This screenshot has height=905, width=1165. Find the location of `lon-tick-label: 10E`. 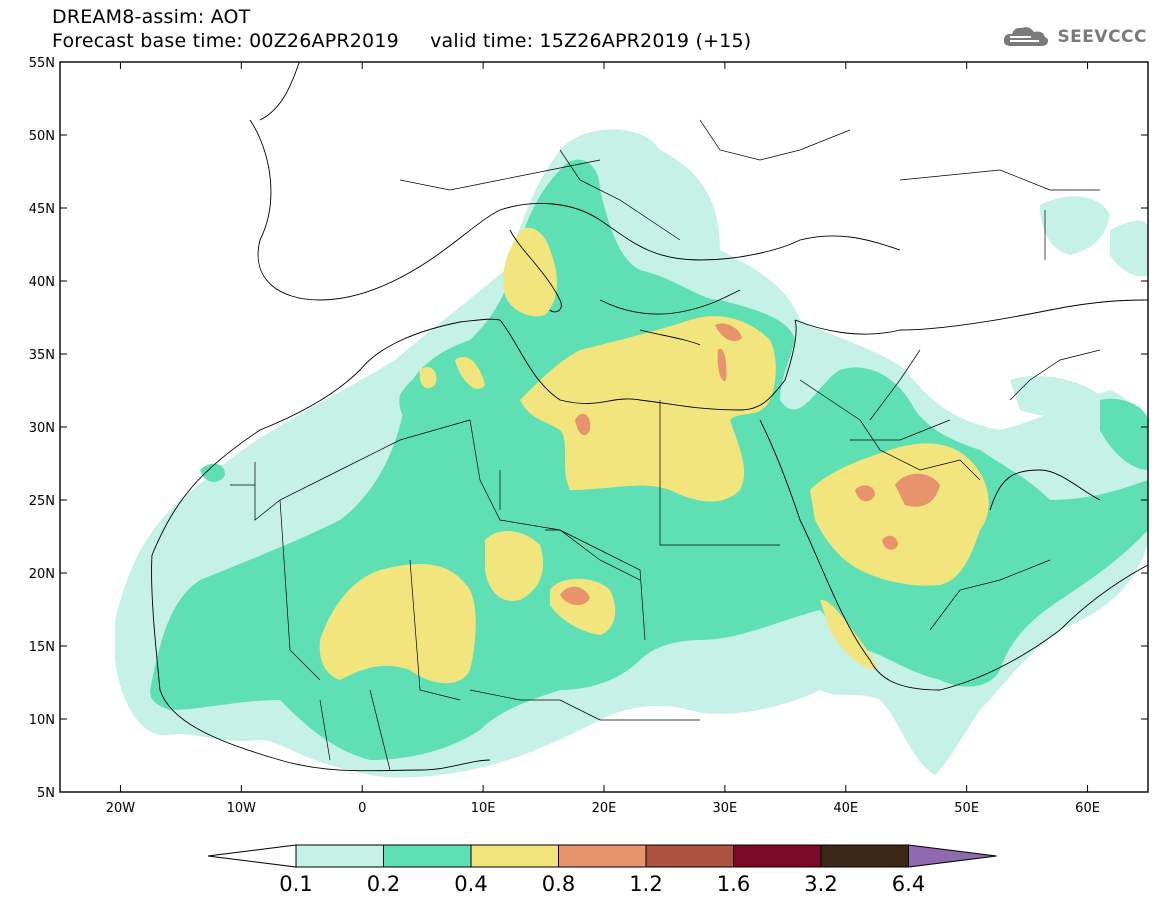

lon-tick-label: 10E is located at coordinates (483, 808).